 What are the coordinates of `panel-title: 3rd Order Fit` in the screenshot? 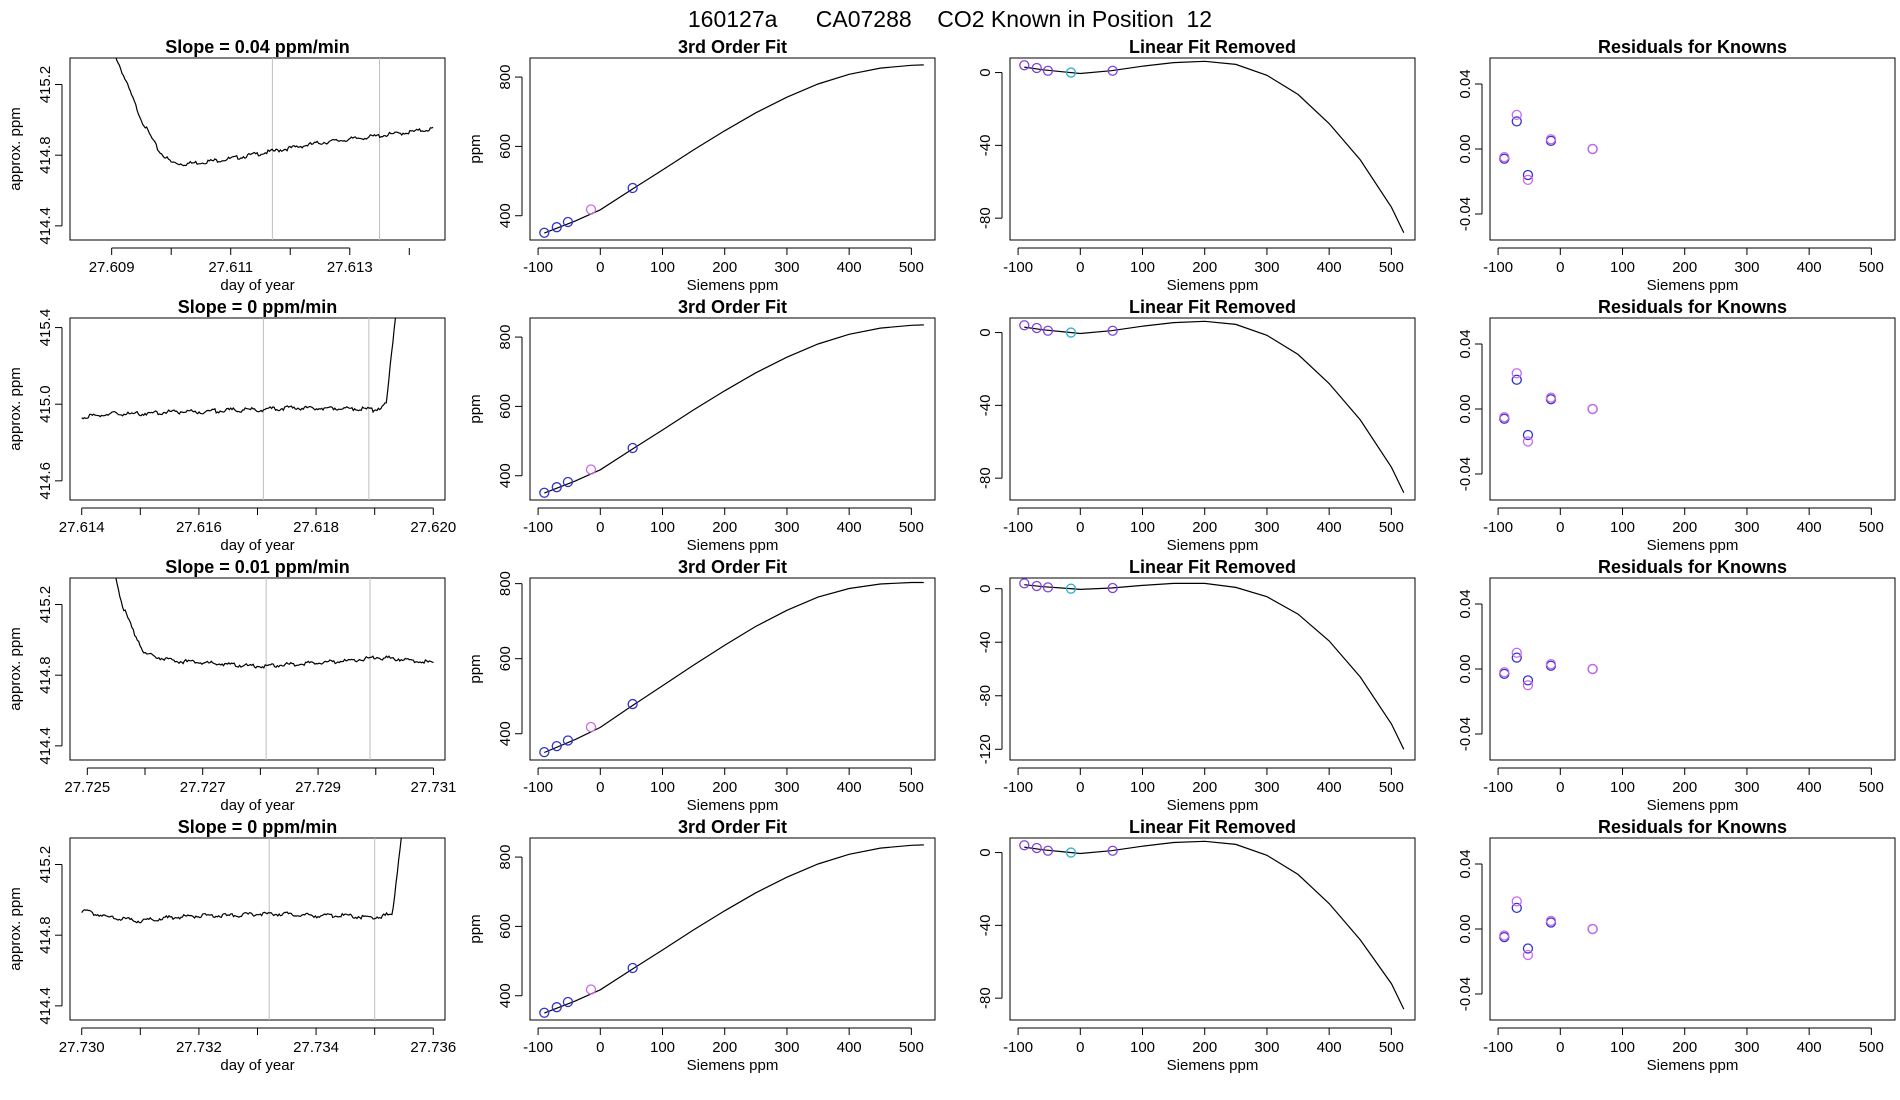 It's located at (732, 307).